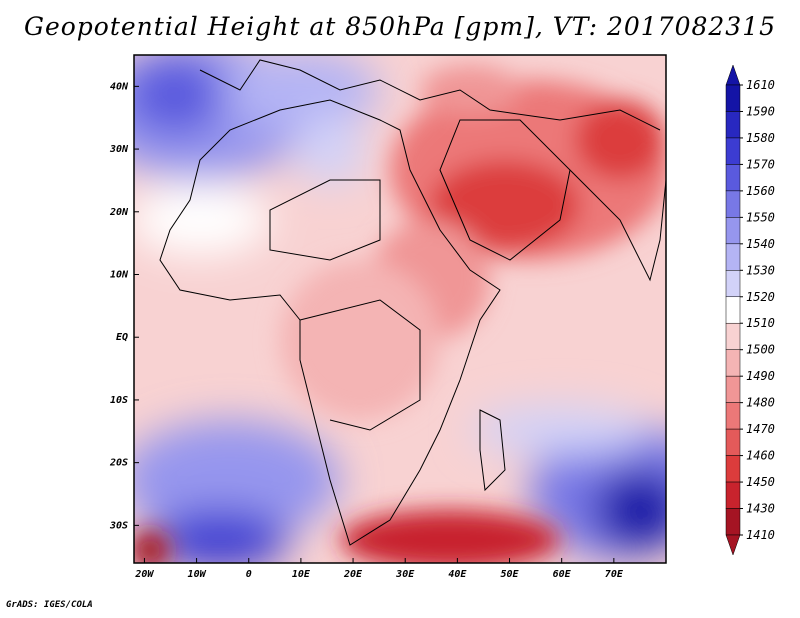 The height and width of the screenshot is (618, 800). What do you see at coordinates (760, 297) in the screenshot?
I see `colorbar-label: 1520` at bounding box center [760, 297].